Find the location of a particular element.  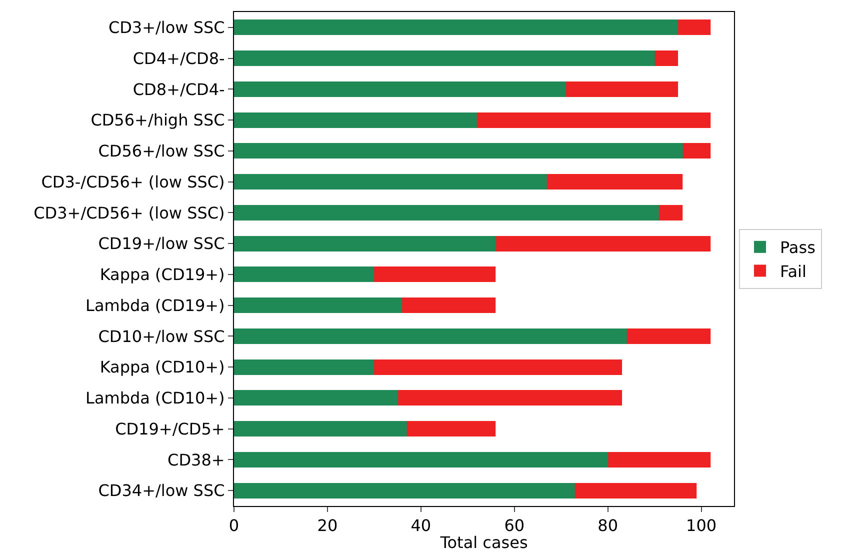

y-tick-label: Lambda (CD10+) is located at coordinates (155, 398).